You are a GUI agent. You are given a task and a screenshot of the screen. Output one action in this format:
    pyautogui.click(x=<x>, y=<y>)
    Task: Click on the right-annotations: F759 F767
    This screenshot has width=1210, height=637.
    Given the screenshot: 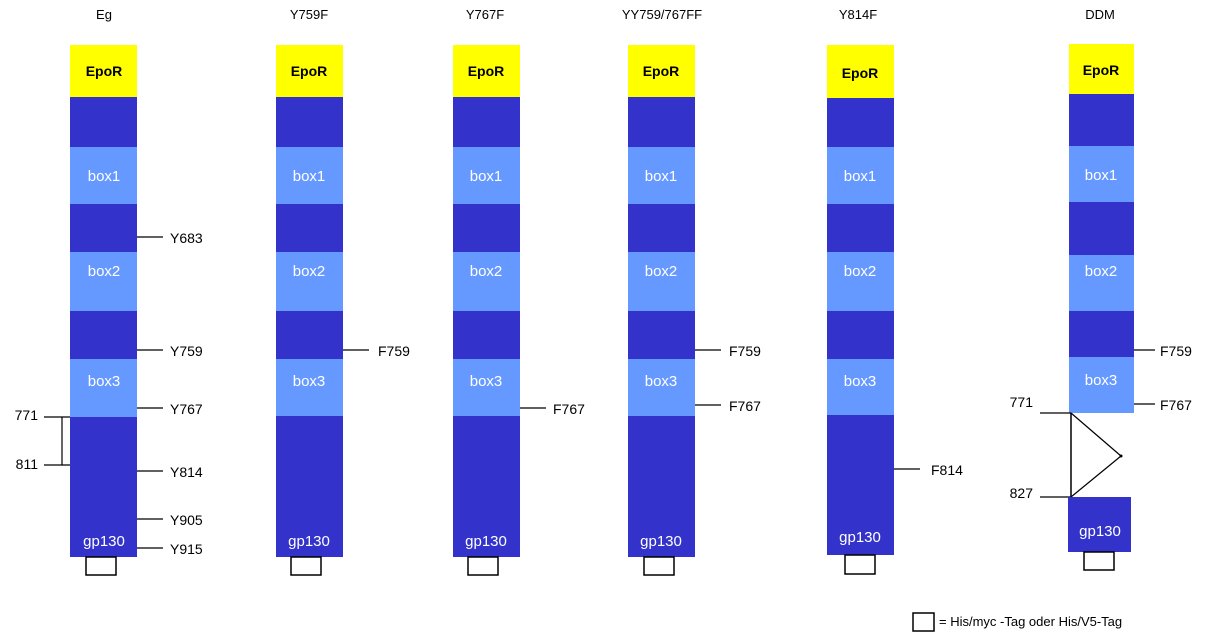 What is the action you would take?
    pyautogui.click(x=1163, y=378)
    